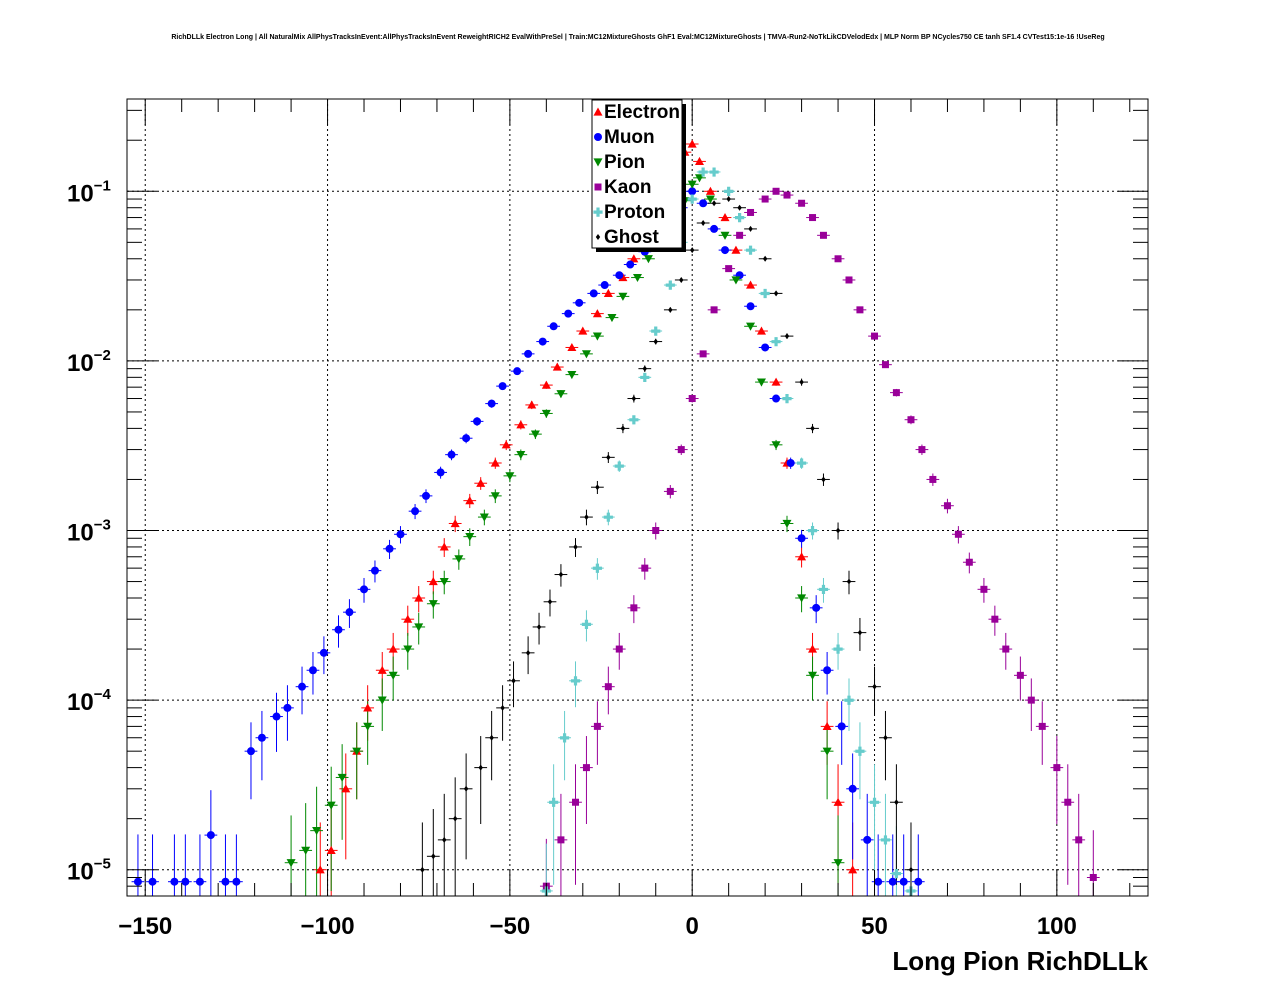 The image size is (1276, 996). I want to click on legend-marker-kaon, so click(598, 187).